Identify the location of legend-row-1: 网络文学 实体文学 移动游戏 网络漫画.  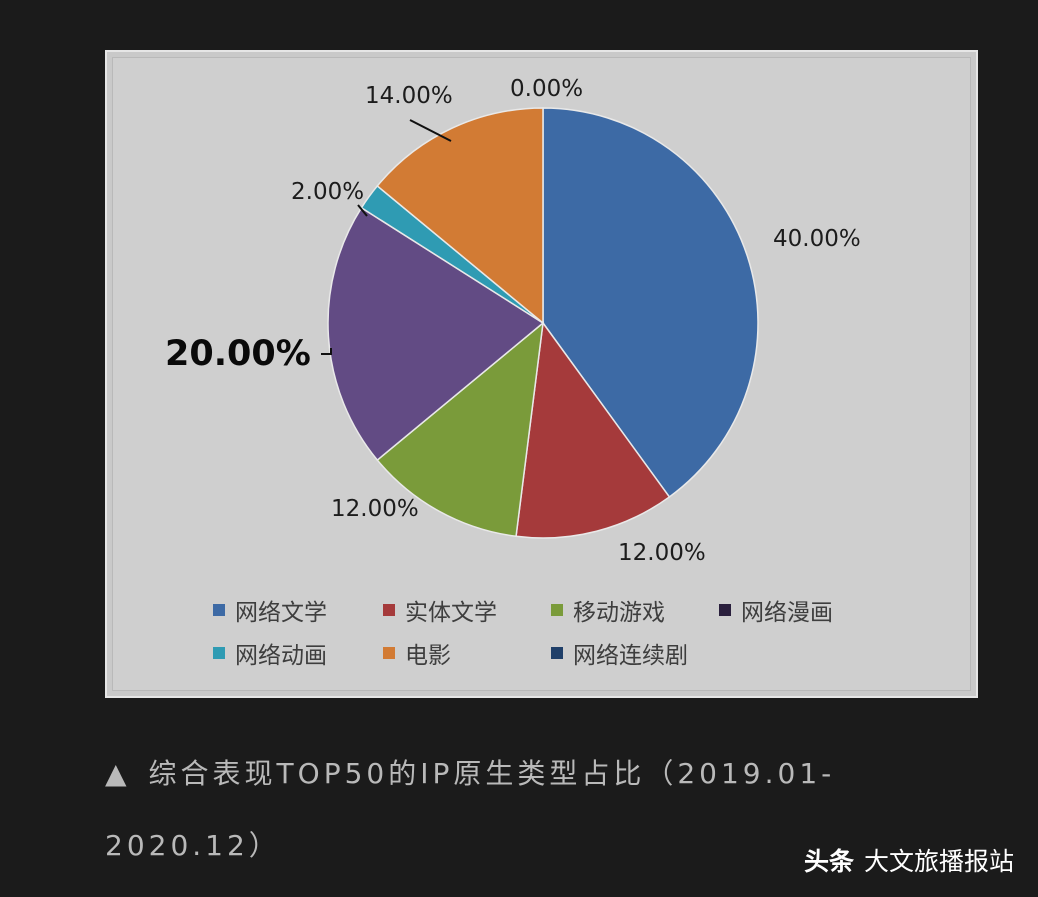
(523, 610).